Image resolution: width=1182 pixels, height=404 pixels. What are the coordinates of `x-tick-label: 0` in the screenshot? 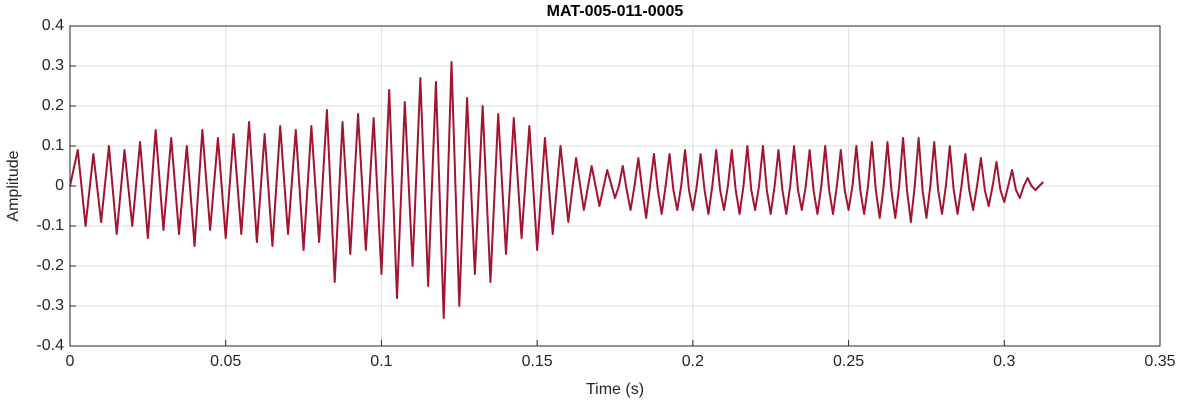 It's located at (70, 361).